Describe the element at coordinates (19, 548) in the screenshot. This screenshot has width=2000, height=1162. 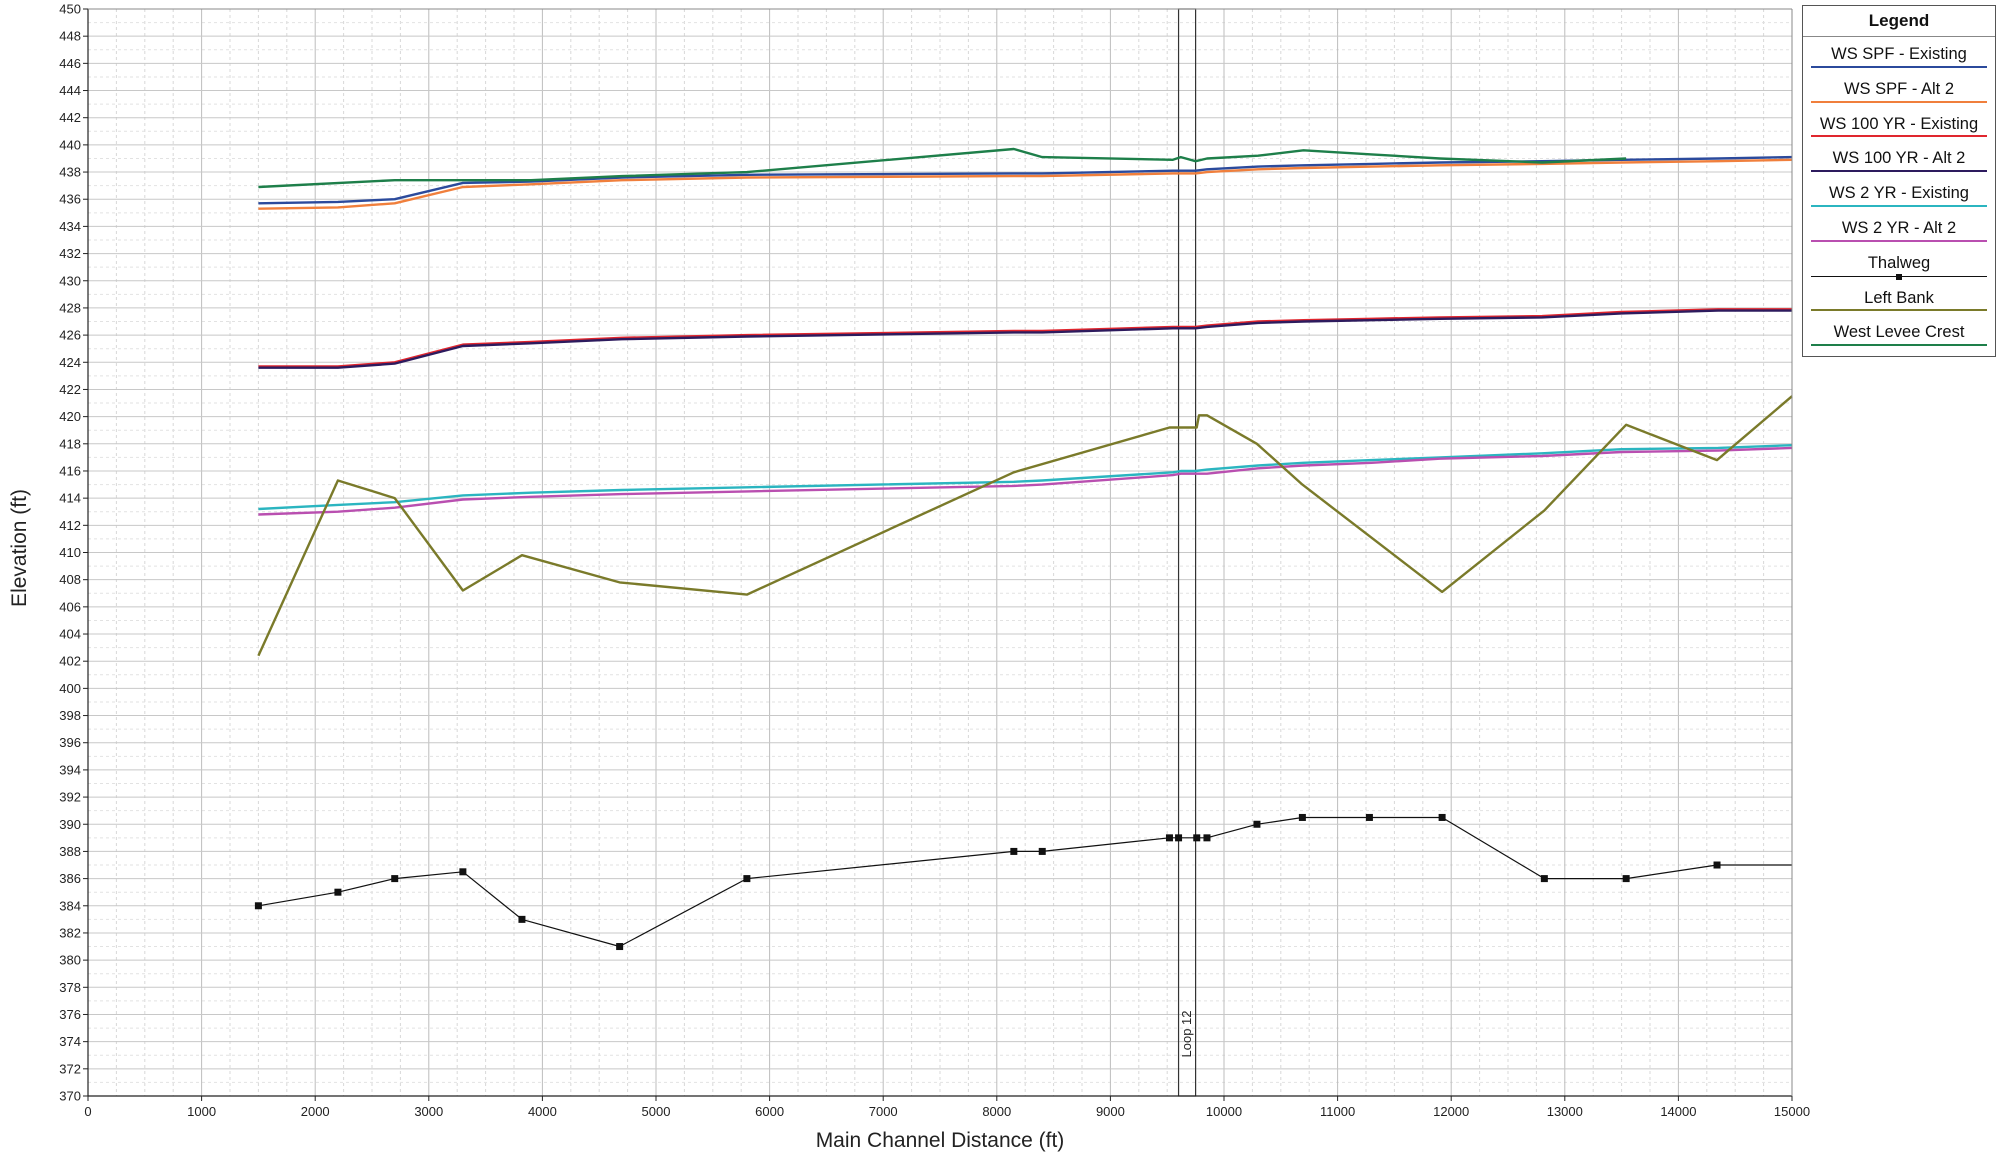
I see `y-axis-label: Elevation (ft)` at that location.